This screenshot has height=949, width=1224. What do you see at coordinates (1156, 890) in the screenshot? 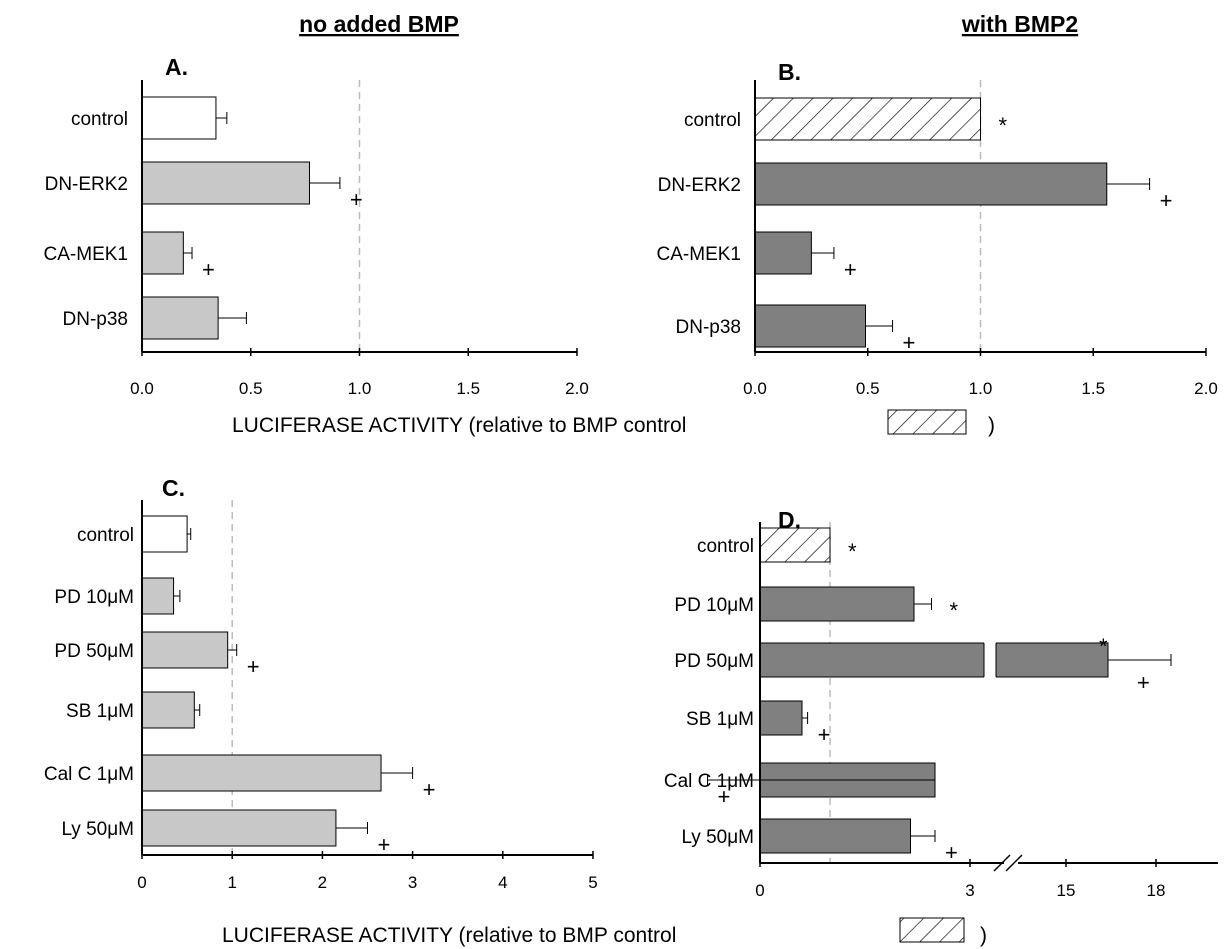
I see `x-tick-label: 18` at bounding box center [1156, 890].